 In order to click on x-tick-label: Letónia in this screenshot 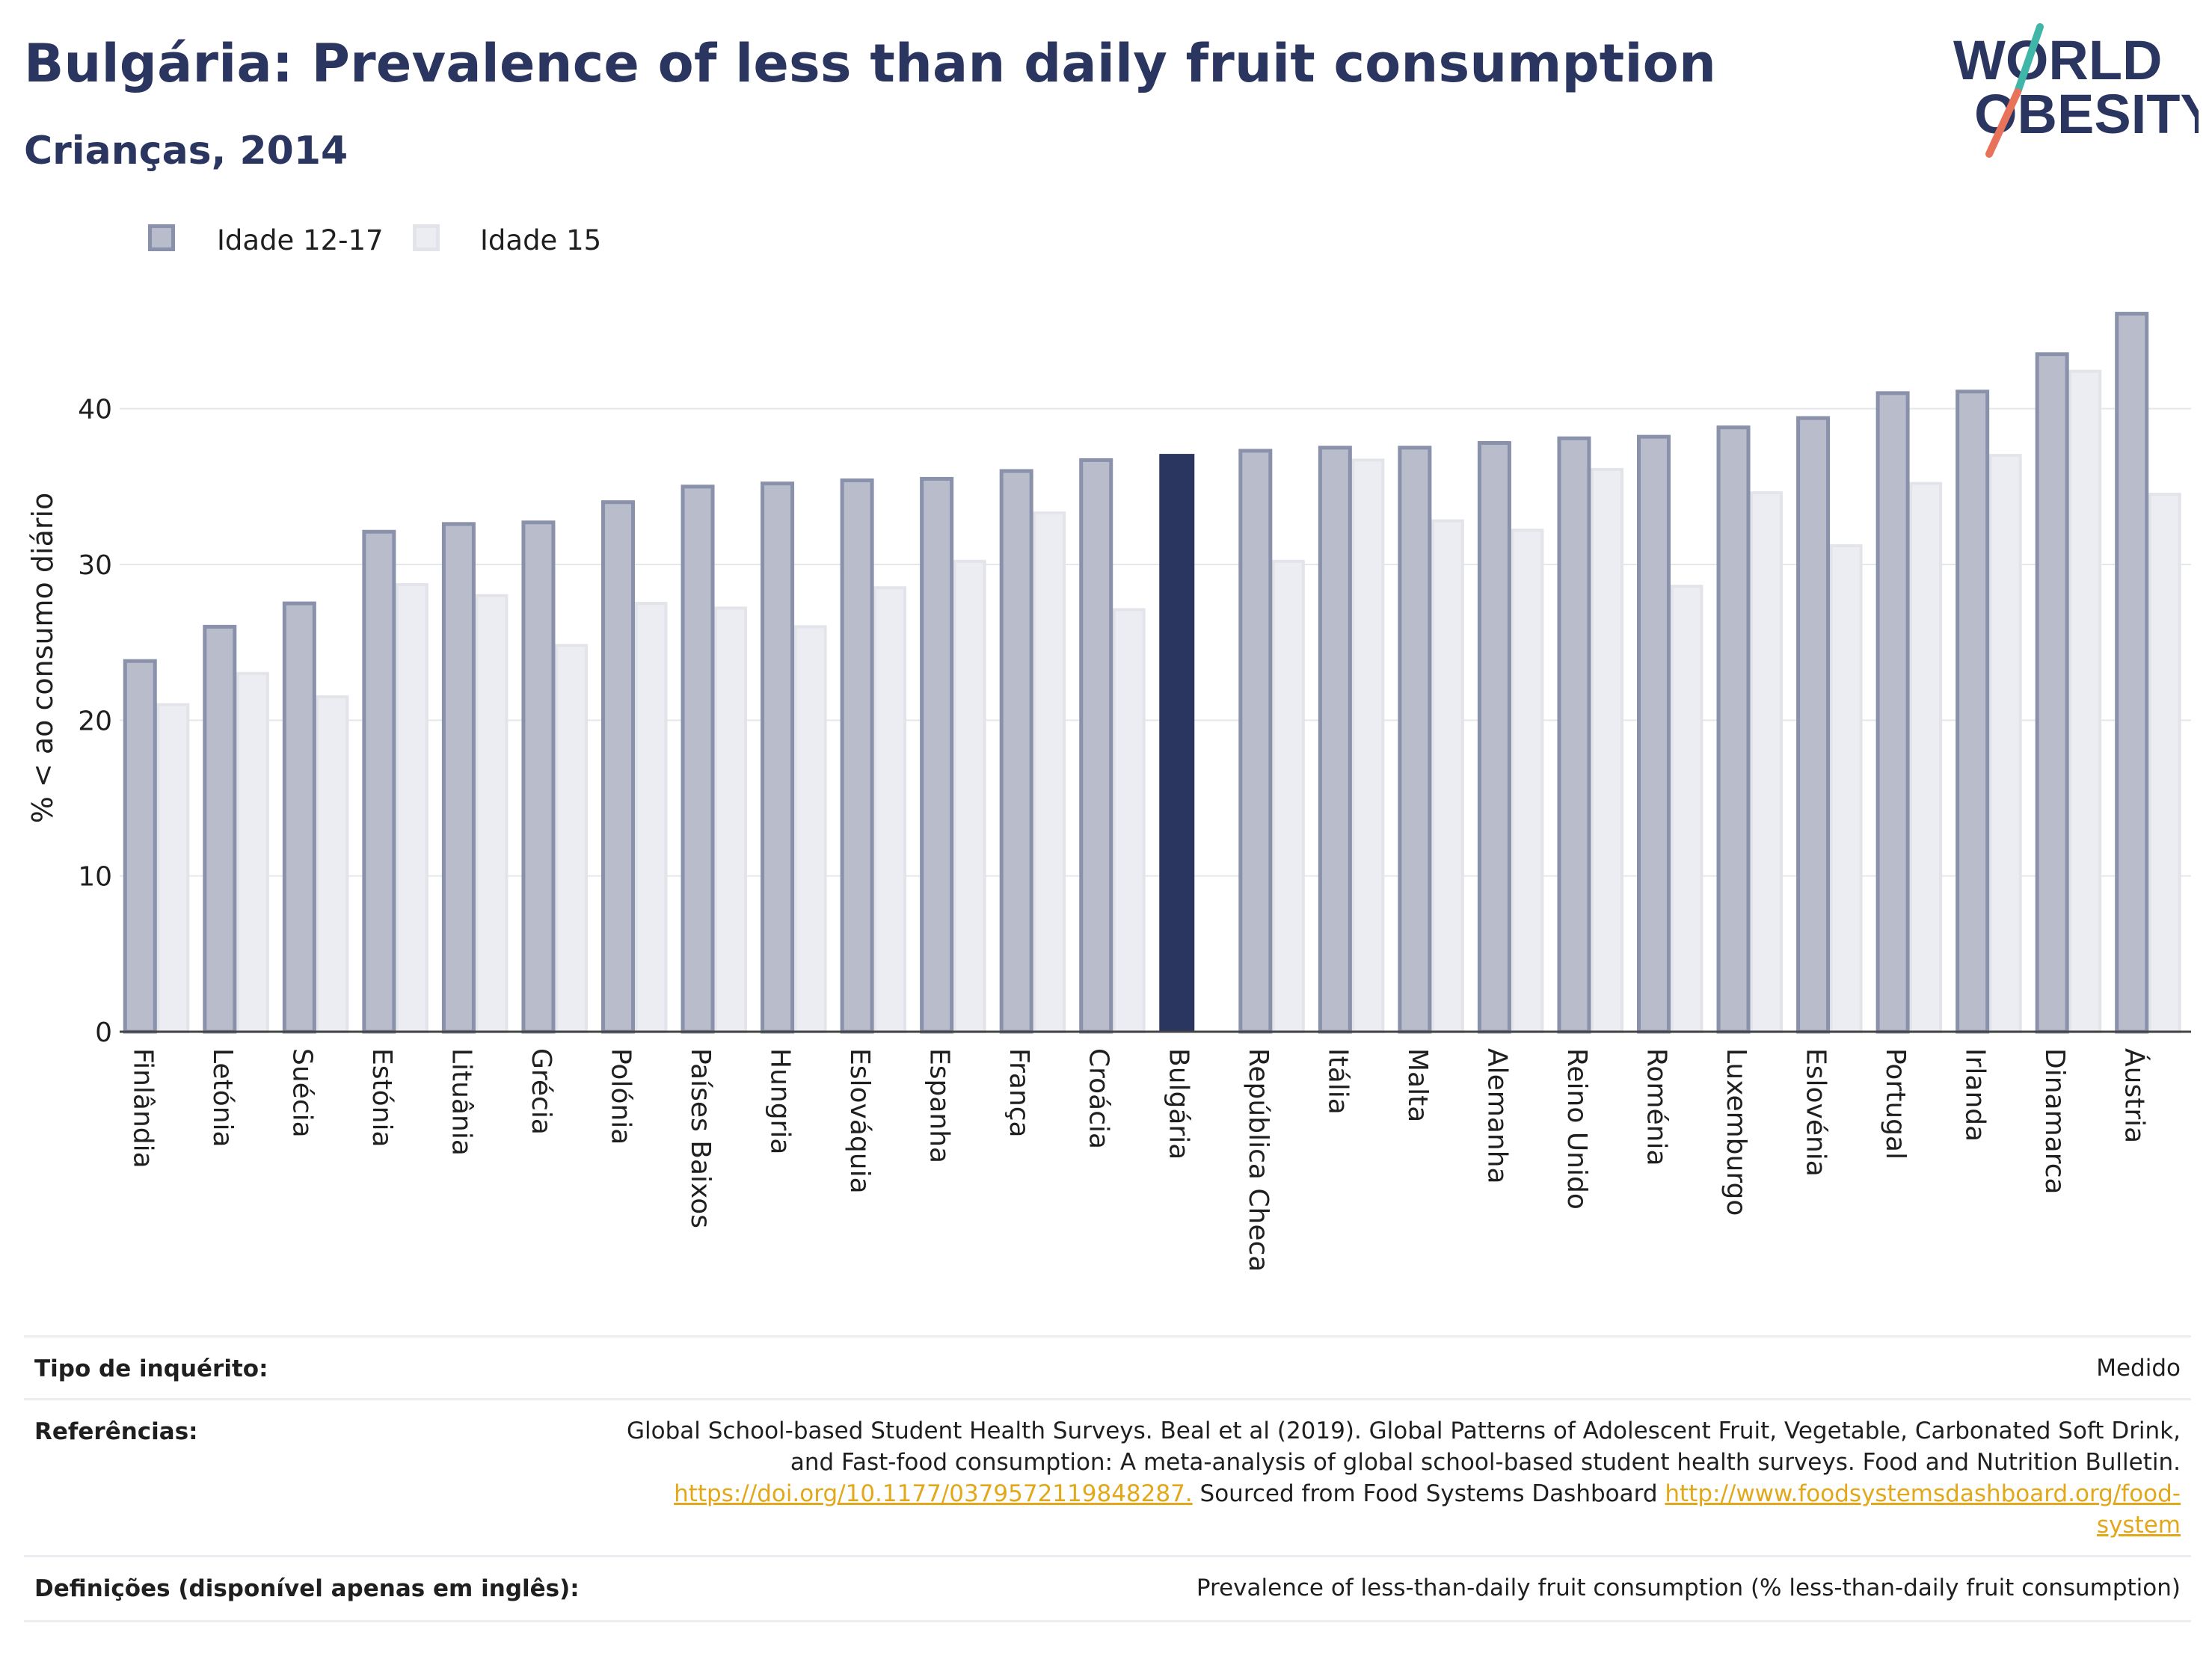, I will do `click(222, 1098)`.